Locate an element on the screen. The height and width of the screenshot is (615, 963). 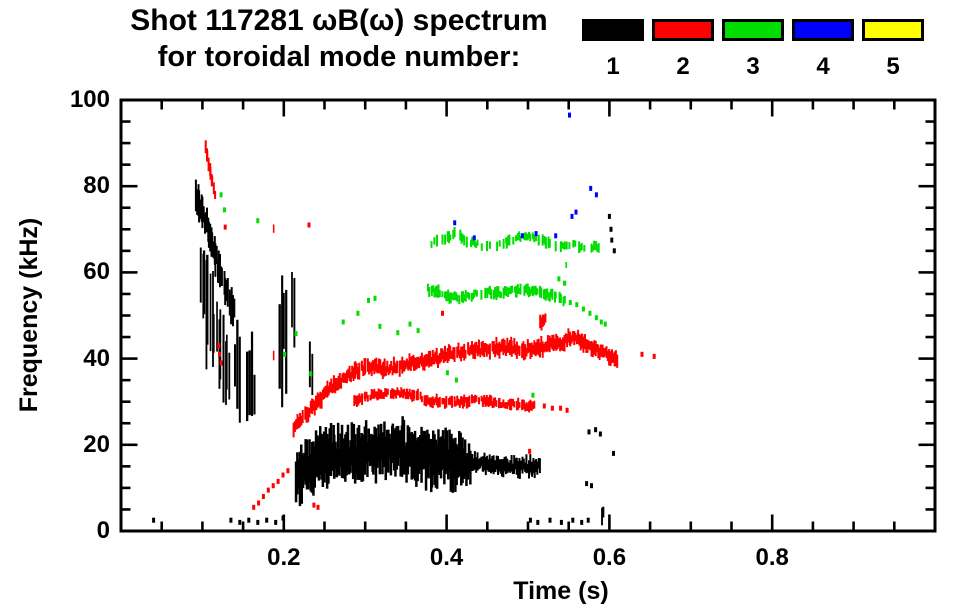
legend-label-5: 5 is located at coordinates (893, 66).